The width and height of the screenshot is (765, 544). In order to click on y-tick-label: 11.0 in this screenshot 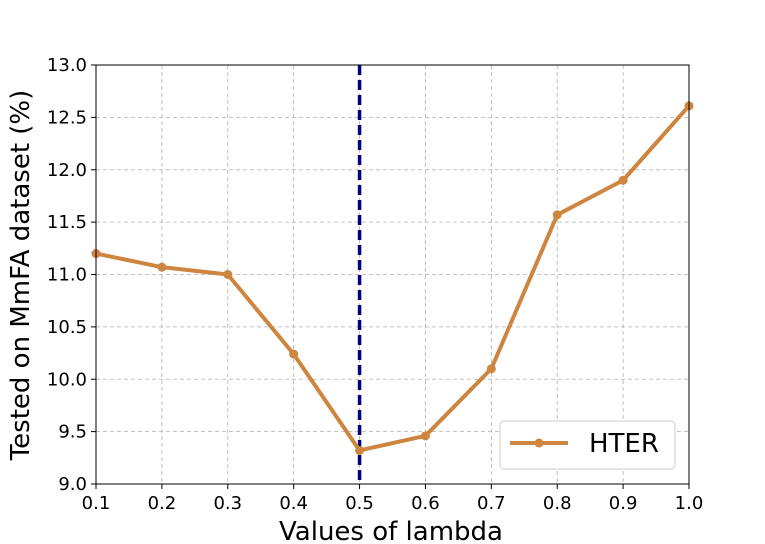, I will do `click(67, 275)`.